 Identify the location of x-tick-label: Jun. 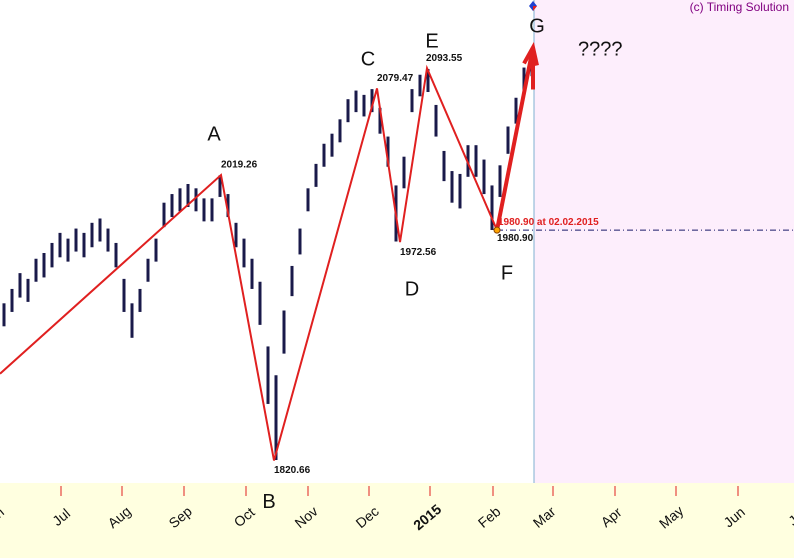
(3, 517).